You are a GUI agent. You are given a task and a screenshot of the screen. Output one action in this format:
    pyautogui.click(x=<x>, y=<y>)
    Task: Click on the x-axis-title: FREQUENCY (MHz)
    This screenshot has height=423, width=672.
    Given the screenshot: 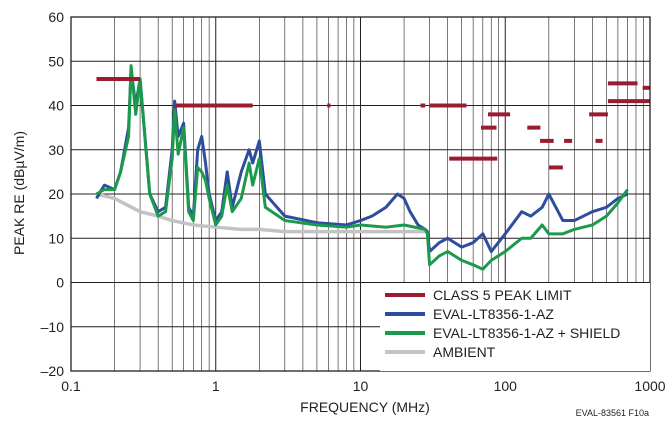 What is the action you would take?
    pyautogui.click(x=365, y=407)
    